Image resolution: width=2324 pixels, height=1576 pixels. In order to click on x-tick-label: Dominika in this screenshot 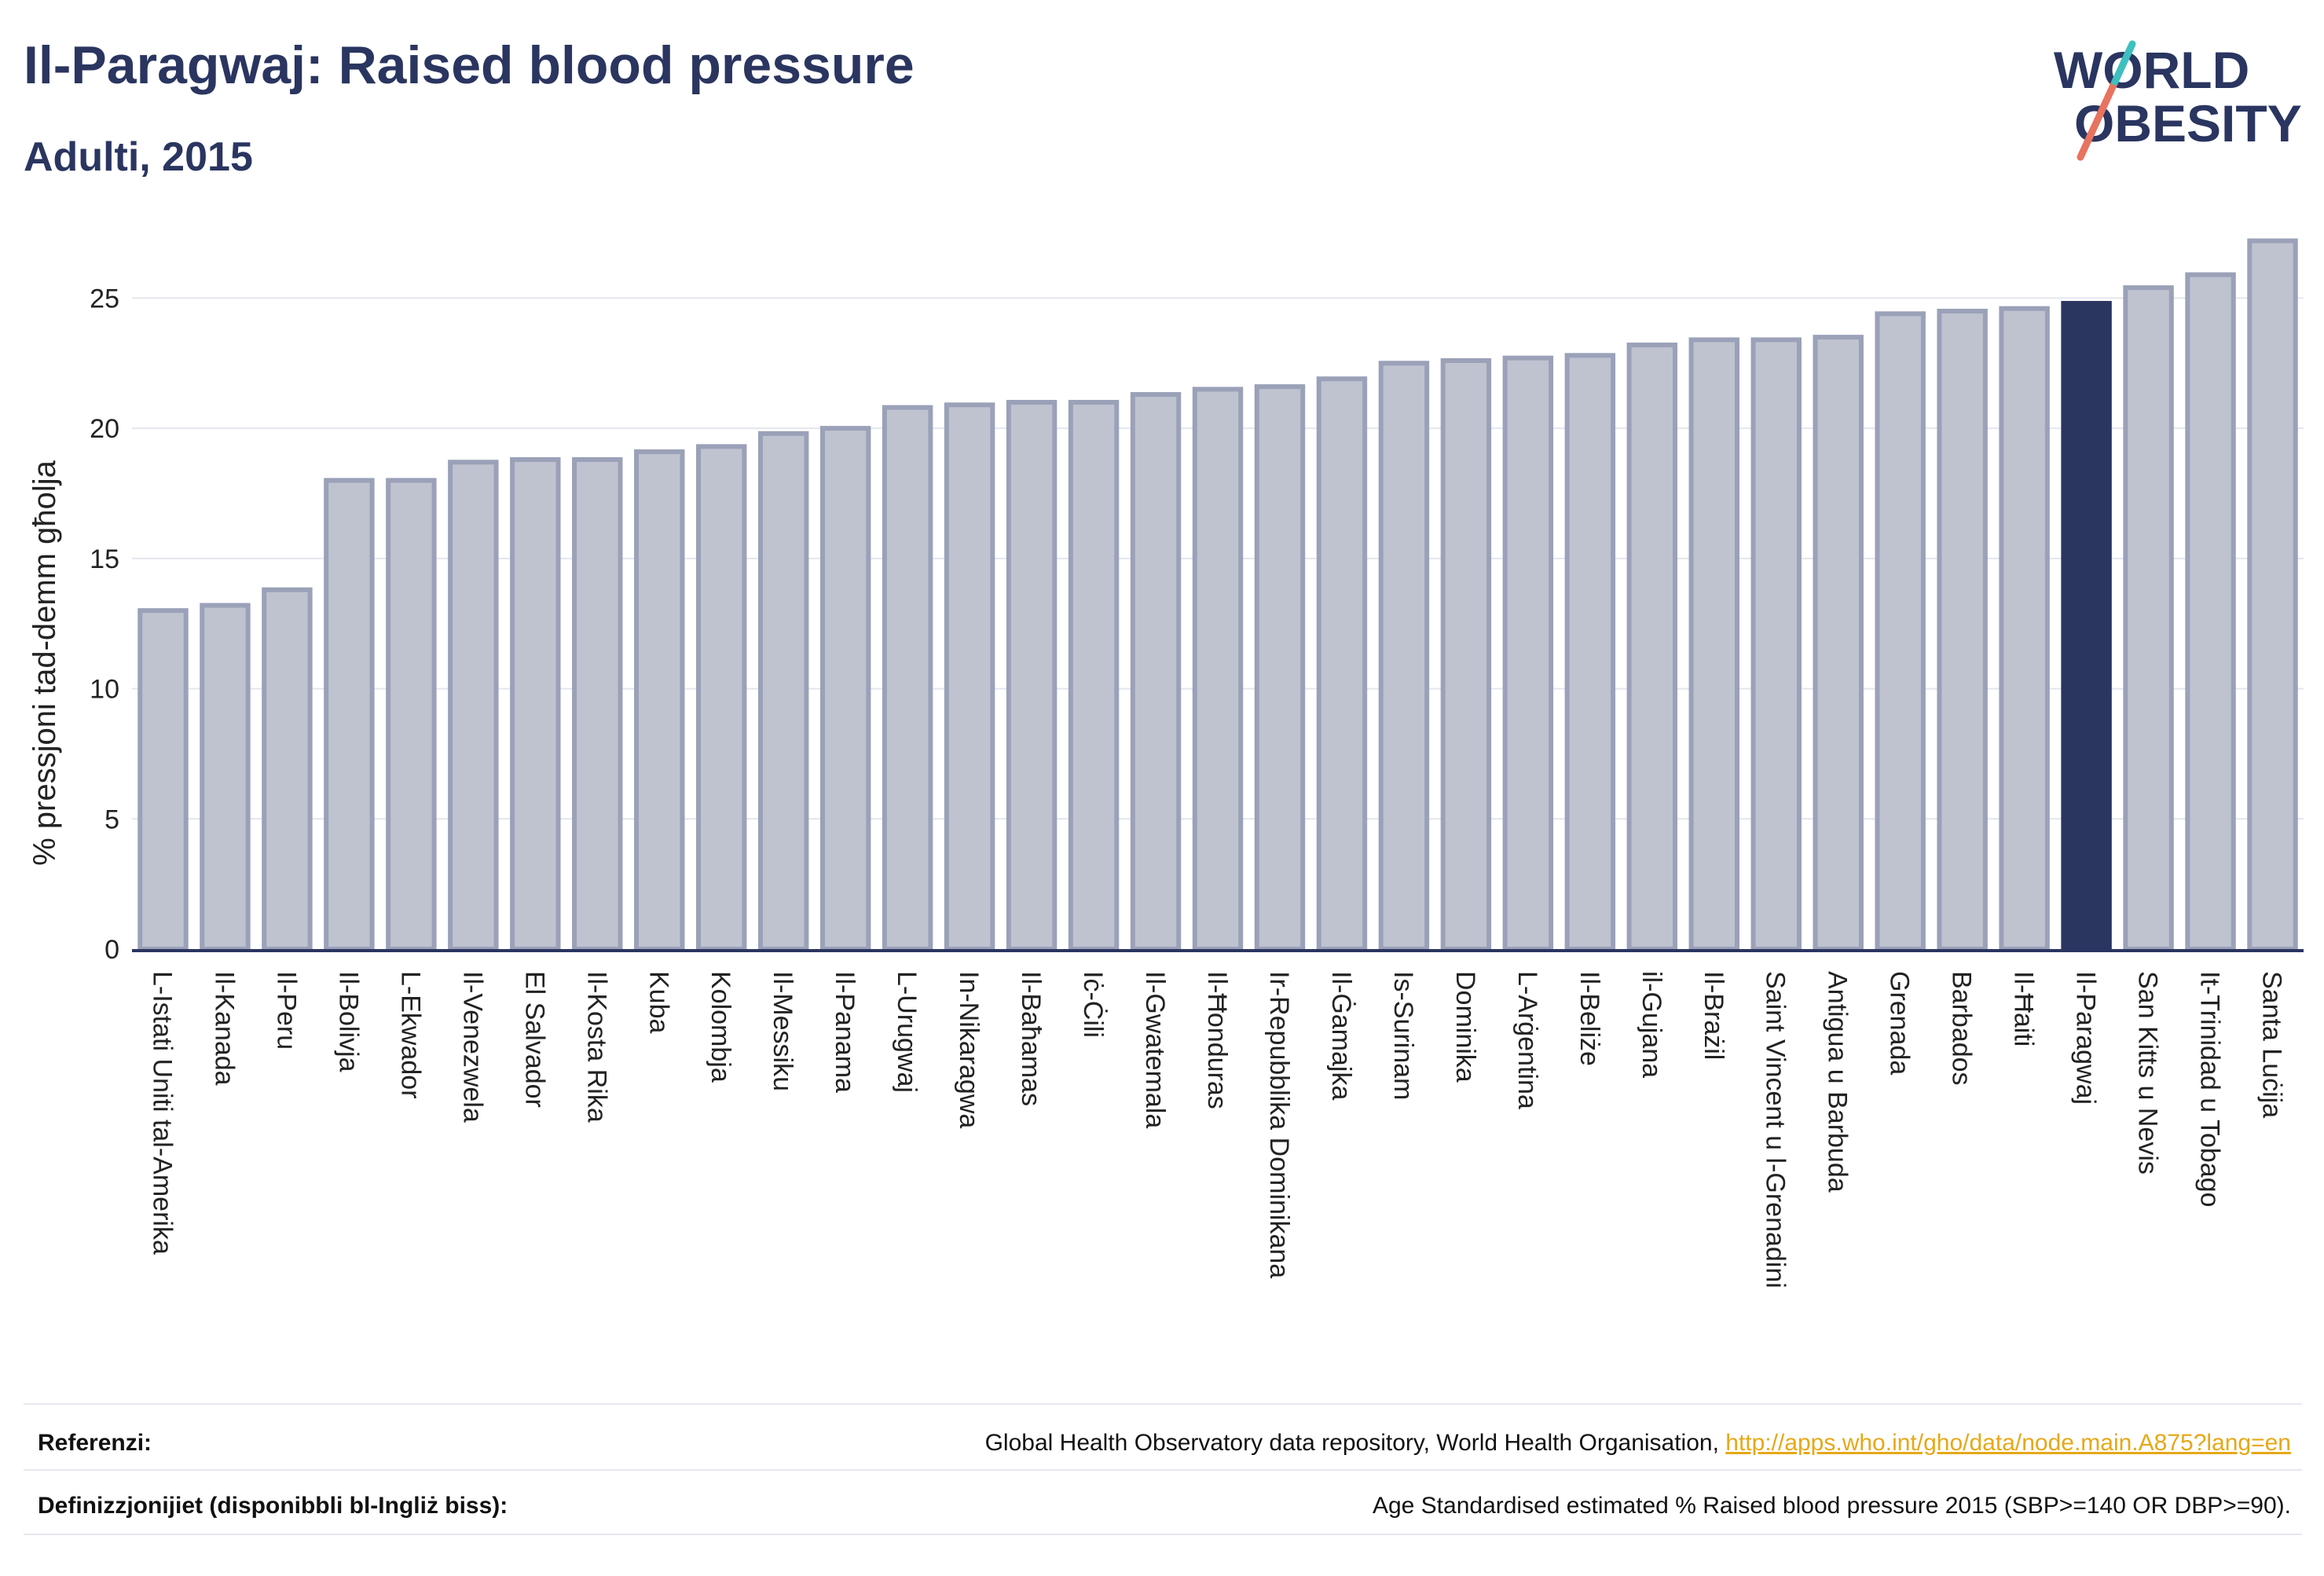, I will do `click(1465, 1027)`.